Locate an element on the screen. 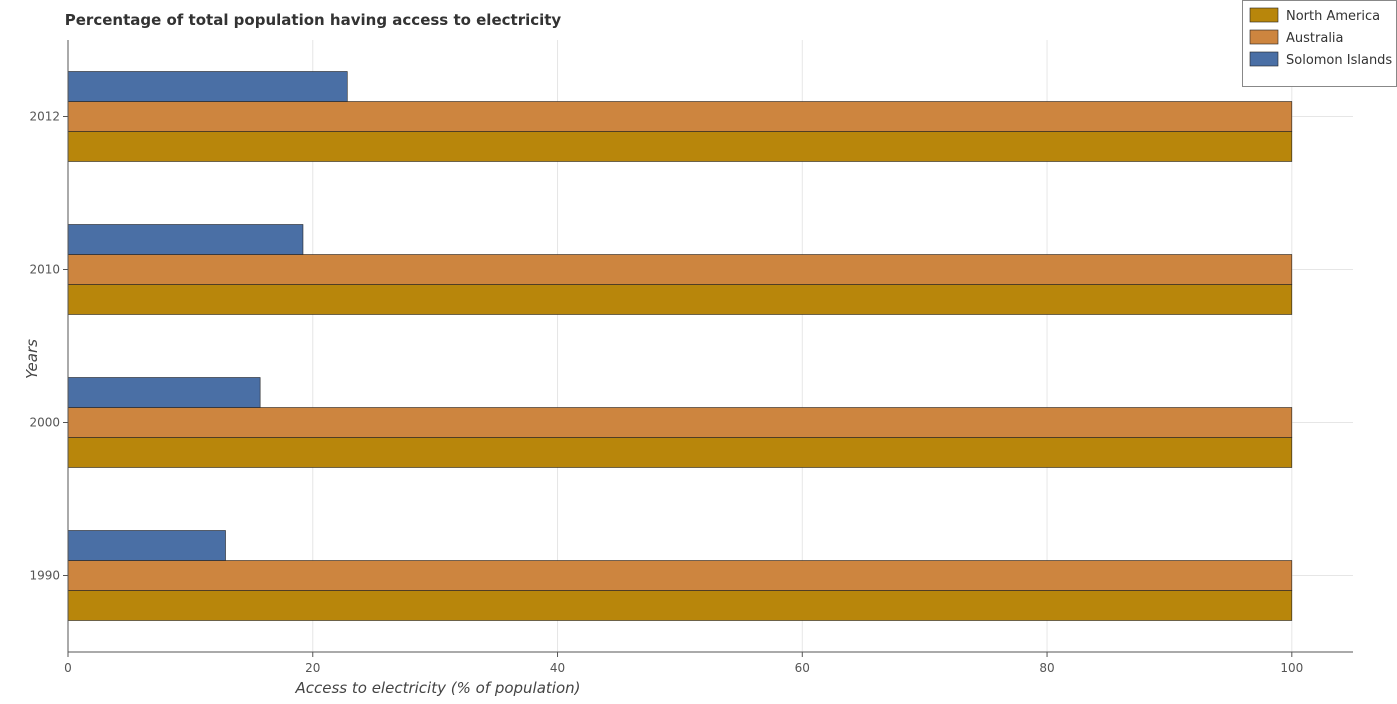 Image resolution: width=1397 pixels, height=704 pixels. bar-solomon-islands-2012 is located at coordinates (207, 86).